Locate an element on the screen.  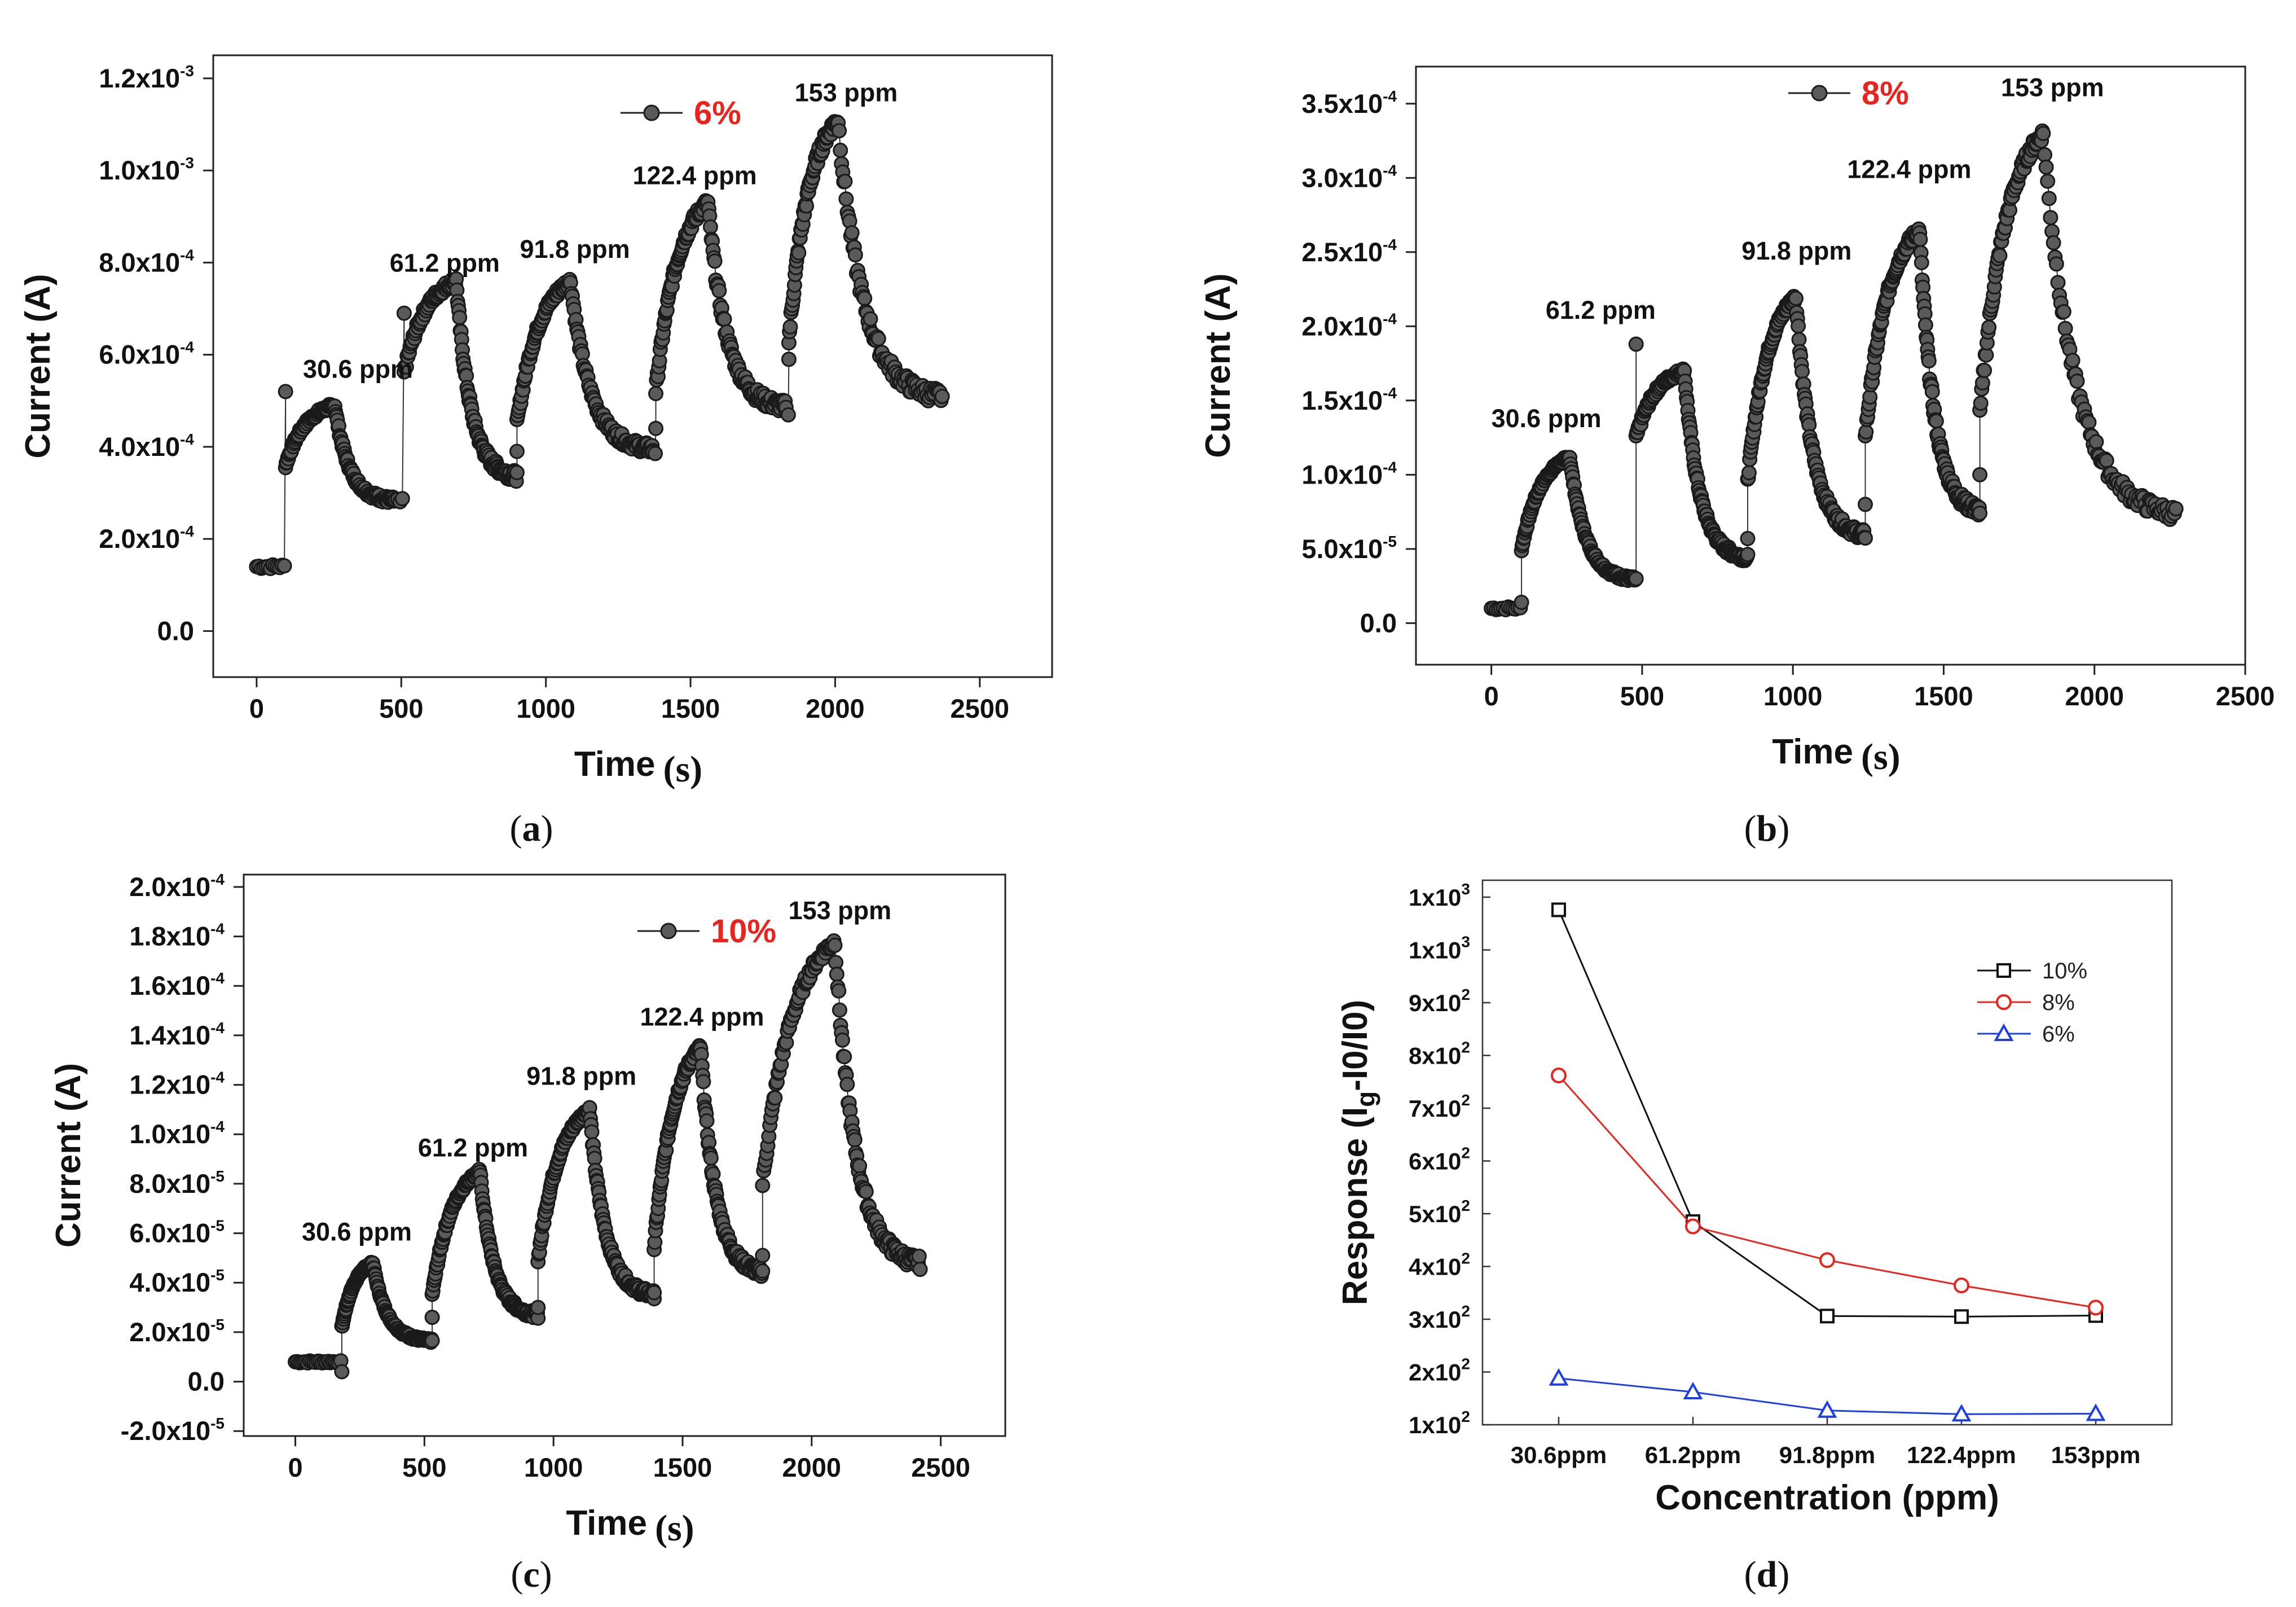
y-tick-label-mantissa: 1x10 is located at coordinates (1435, 897).